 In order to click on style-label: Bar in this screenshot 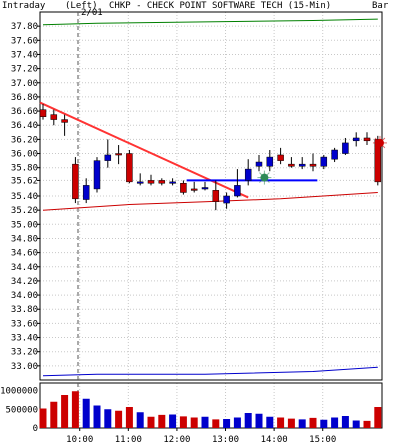, I will do `click(380, 6)`.